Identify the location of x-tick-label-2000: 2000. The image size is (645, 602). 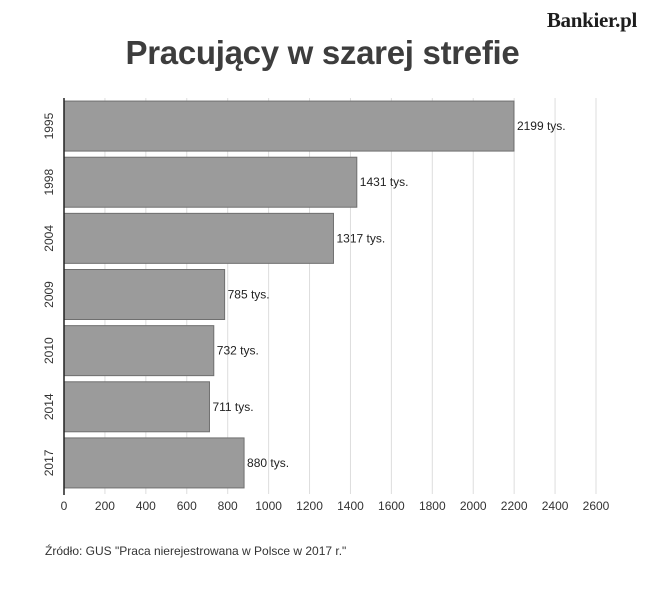
(473, 506).